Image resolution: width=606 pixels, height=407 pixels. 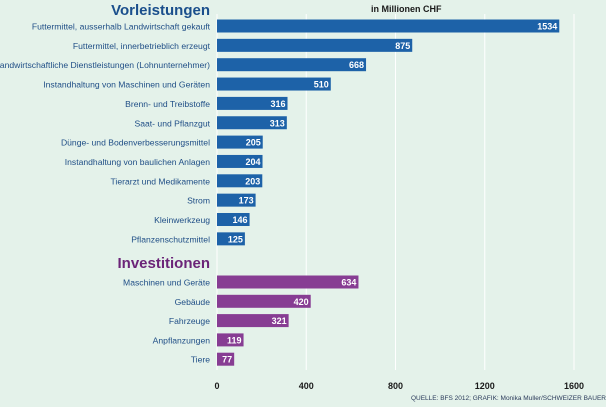 What do you see at coordinates (142, 46) in the screenshot?
I see `category-label: Futtermittel, innerbetrieblich erzeugt` at bounding box center [142, 46].